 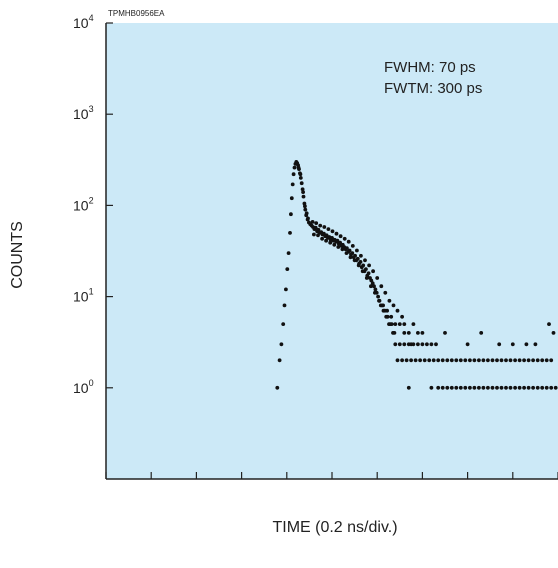 I want to click on y-tick-label-base: 10, so click(x=81, y=297).